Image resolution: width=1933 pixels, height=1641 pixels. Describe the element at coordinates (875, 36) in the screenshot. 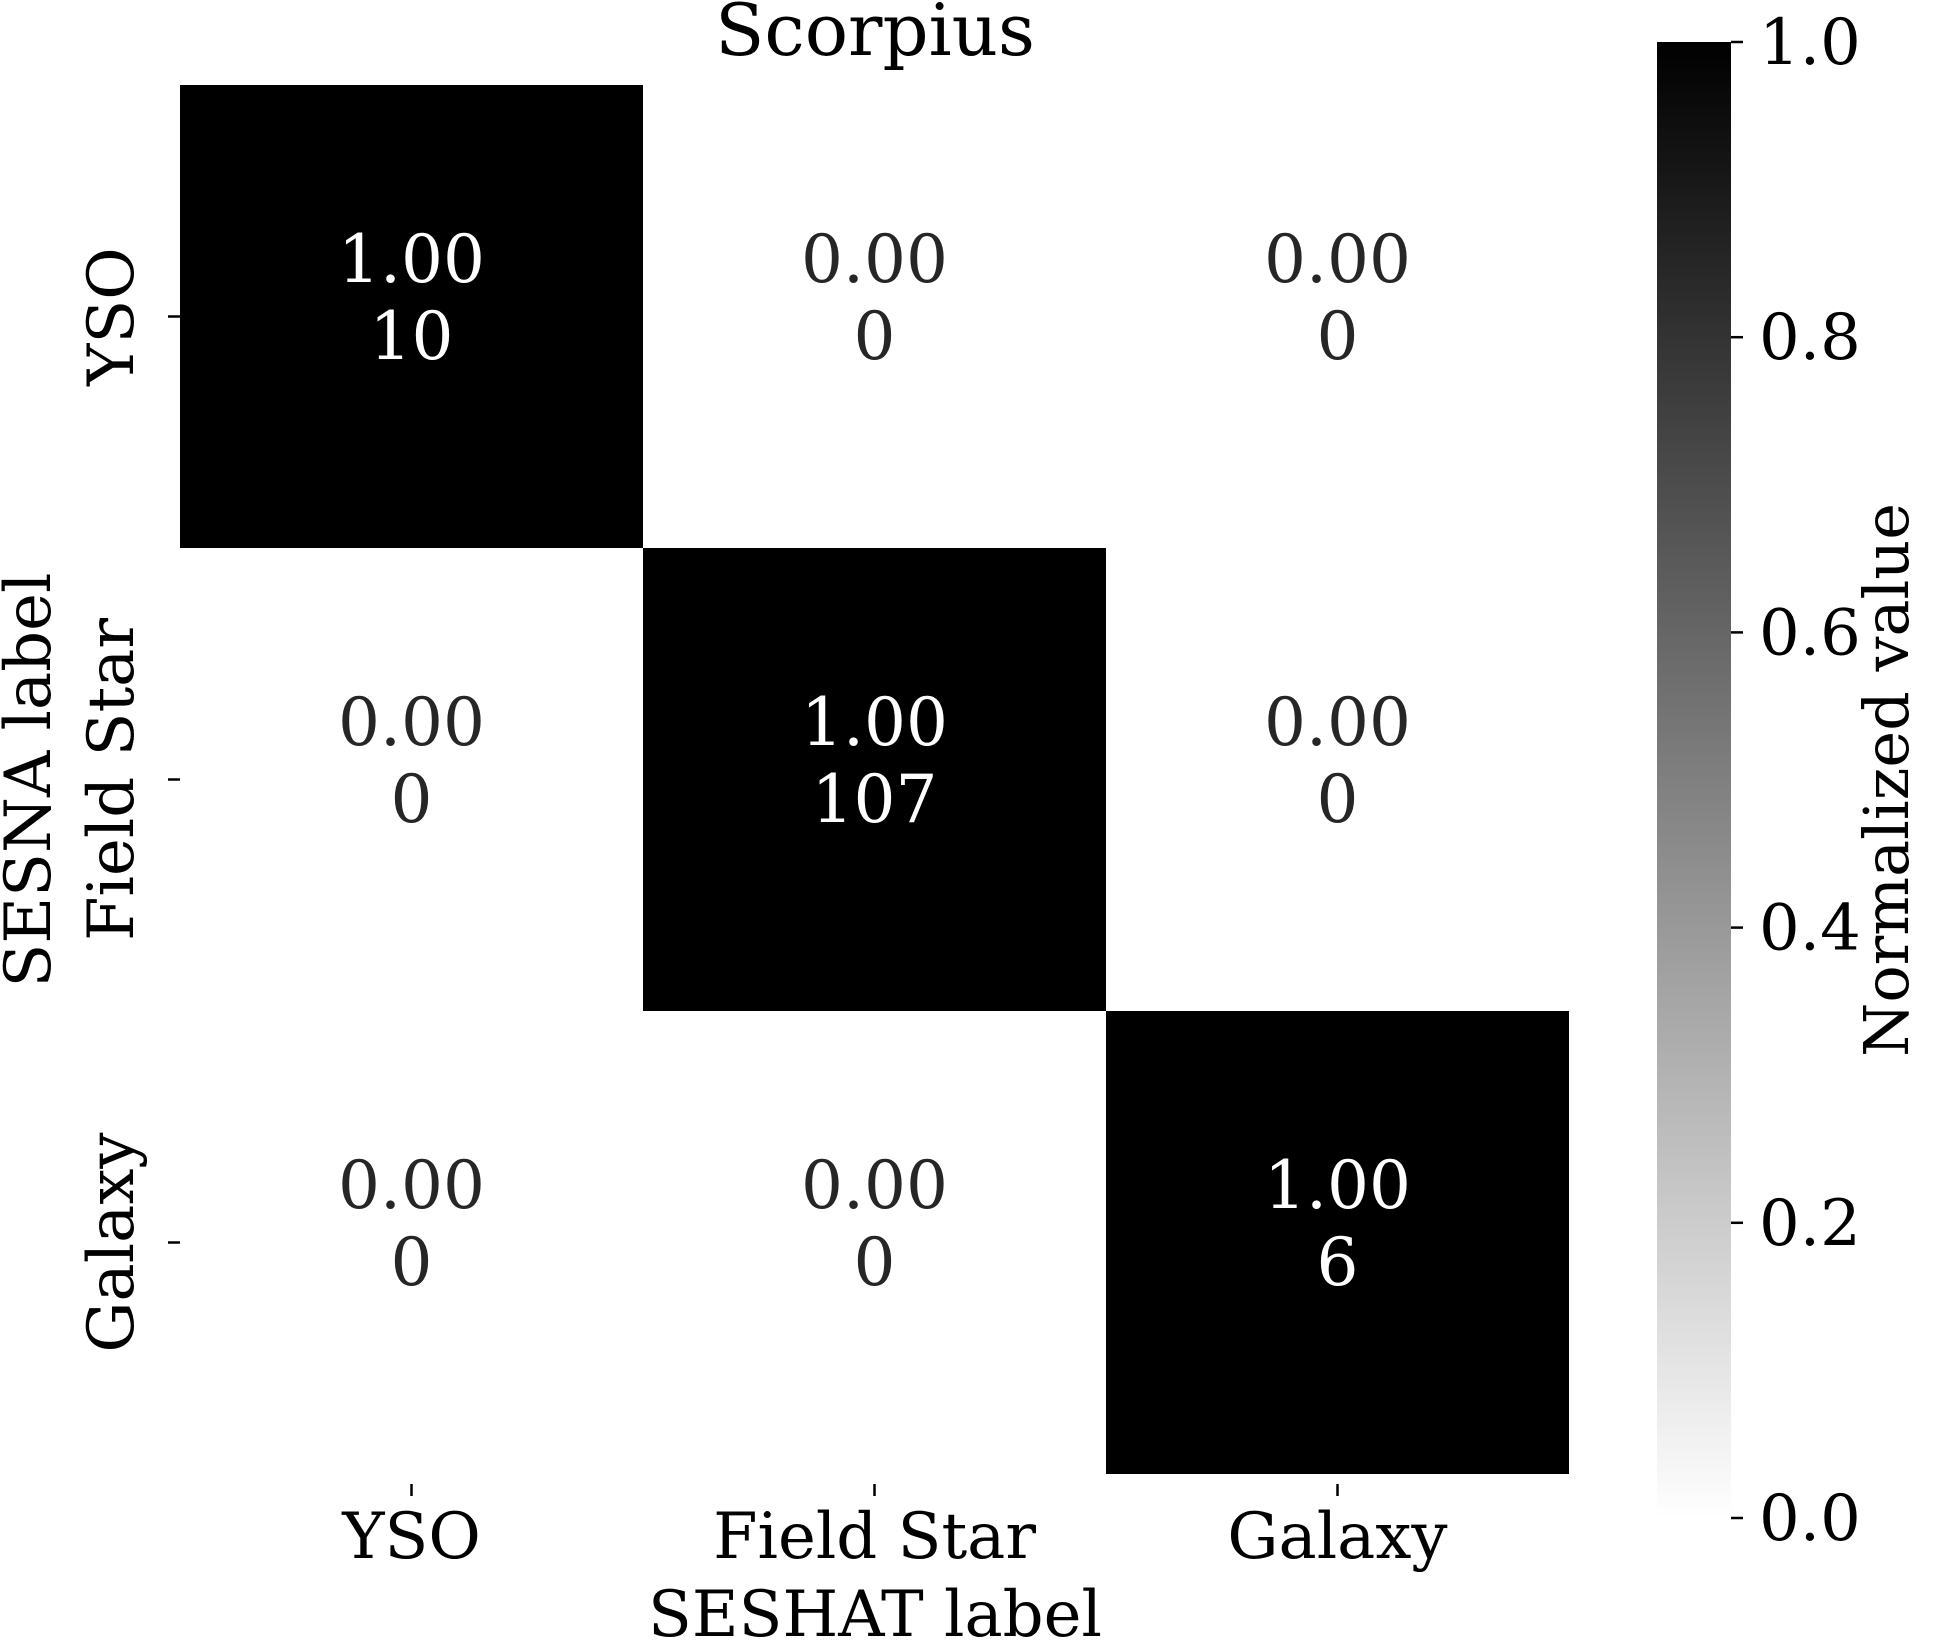

I see `chart-title: Scorpius` at that location.